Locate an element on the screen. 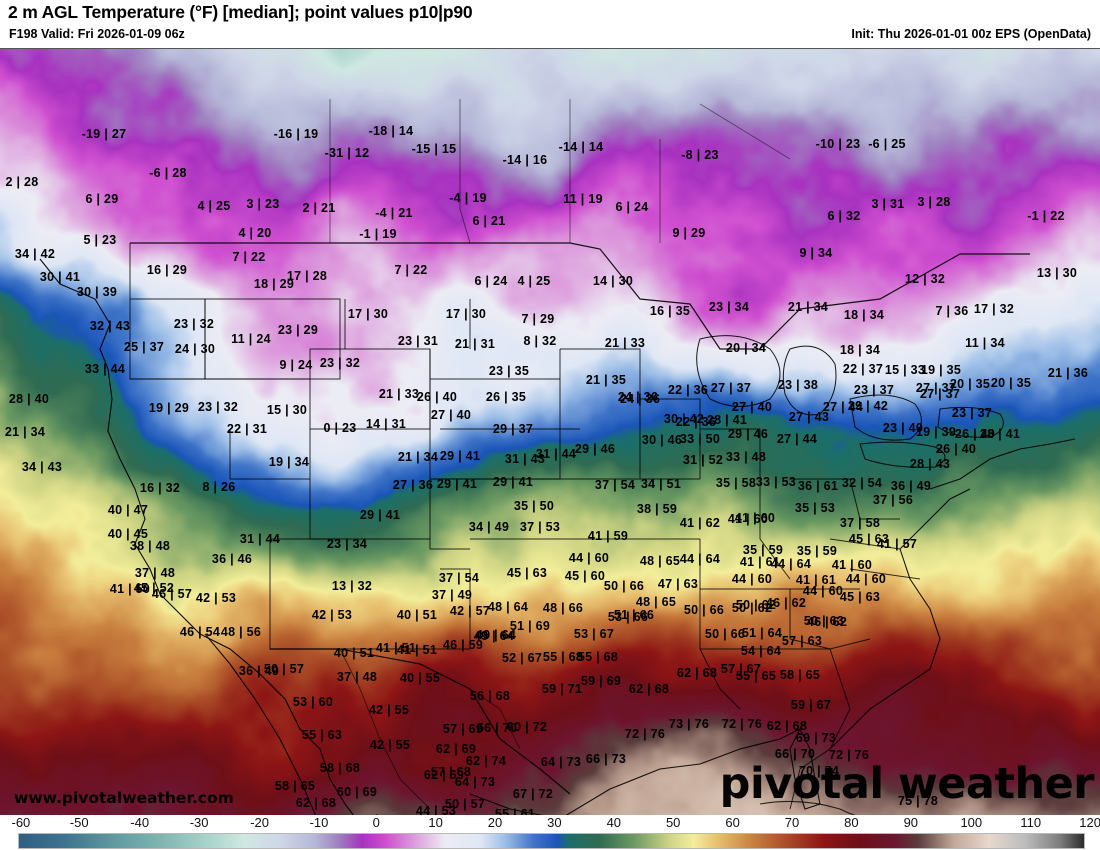 Image resolution: width=1100 pixels, height=850 pixels. colorbar-tick-5: -10 is located at coordinates (319, 822).